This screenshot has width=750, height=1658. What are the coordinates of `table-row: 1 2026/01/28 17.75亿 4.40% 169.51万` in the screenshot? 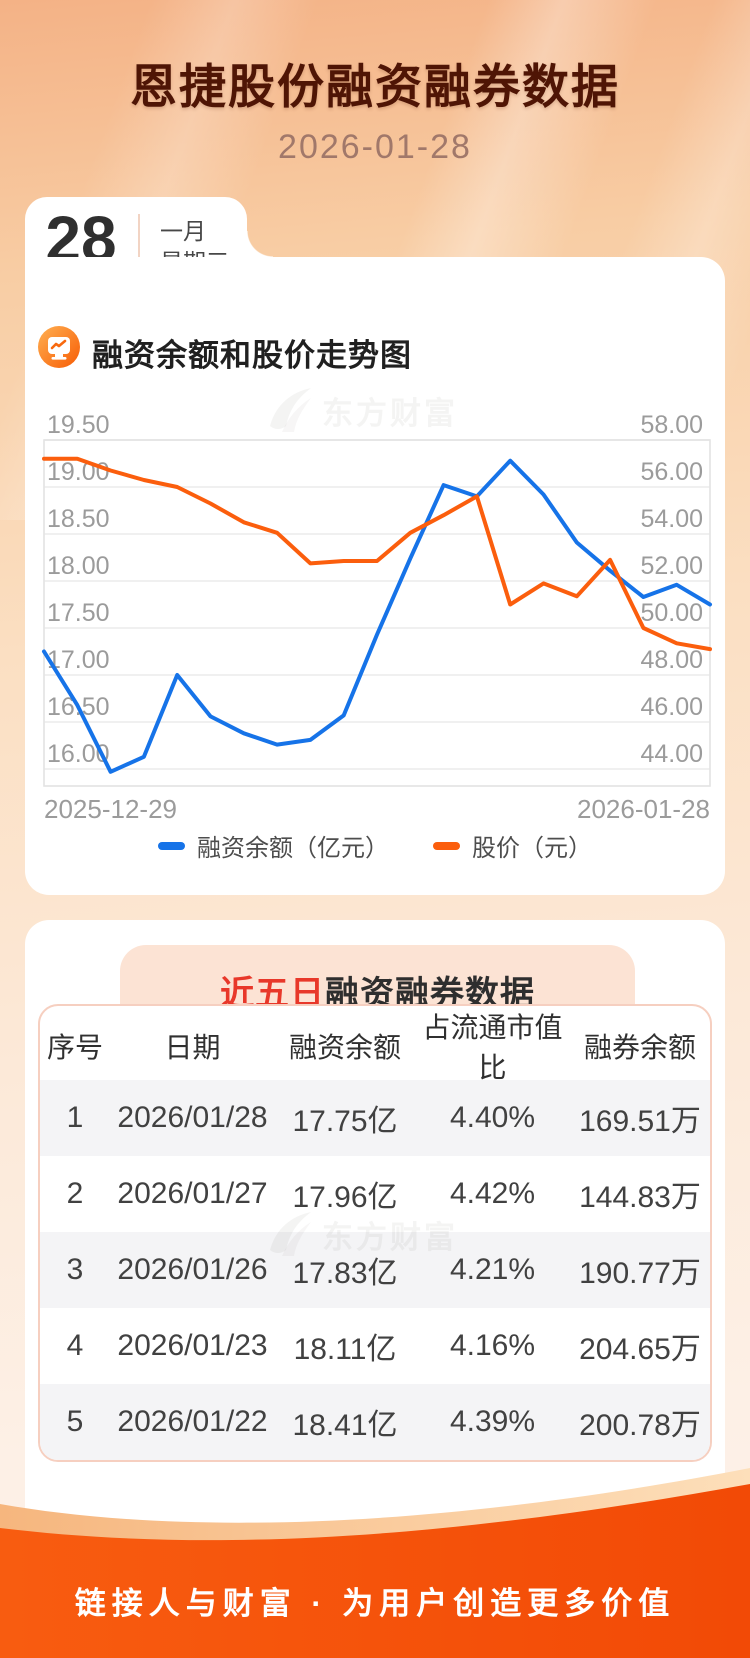 It's located at (375, 1118).